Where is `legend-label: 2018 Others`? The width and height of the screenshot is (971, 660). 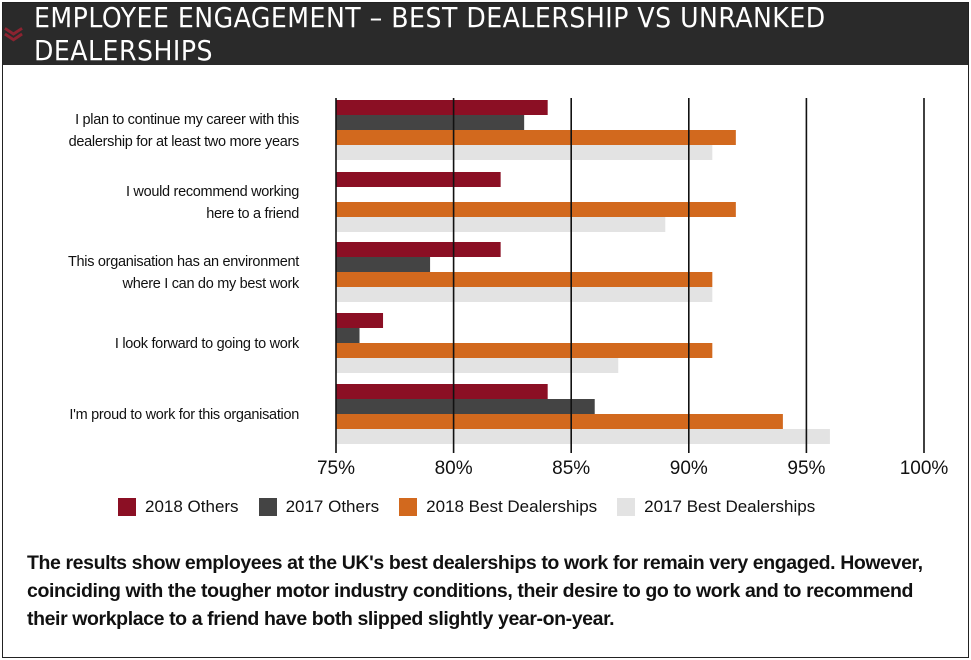 legend-label: 2018 Others is located at coordinates (192, 506).